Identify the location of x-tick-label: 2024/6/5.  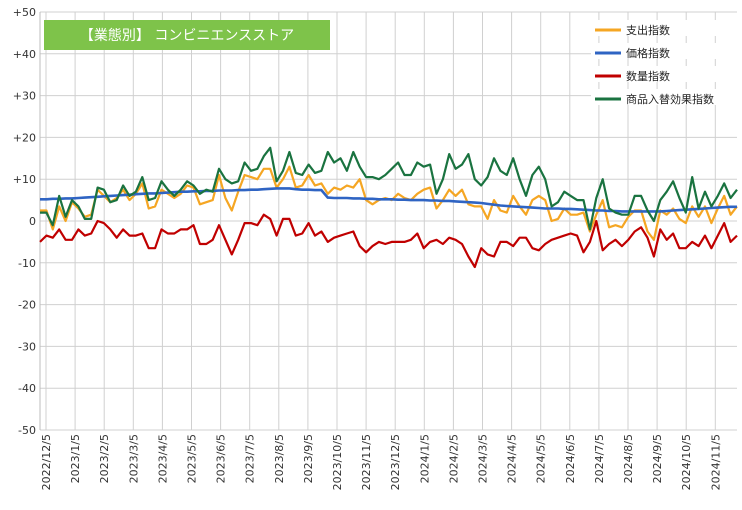
(570, 458).